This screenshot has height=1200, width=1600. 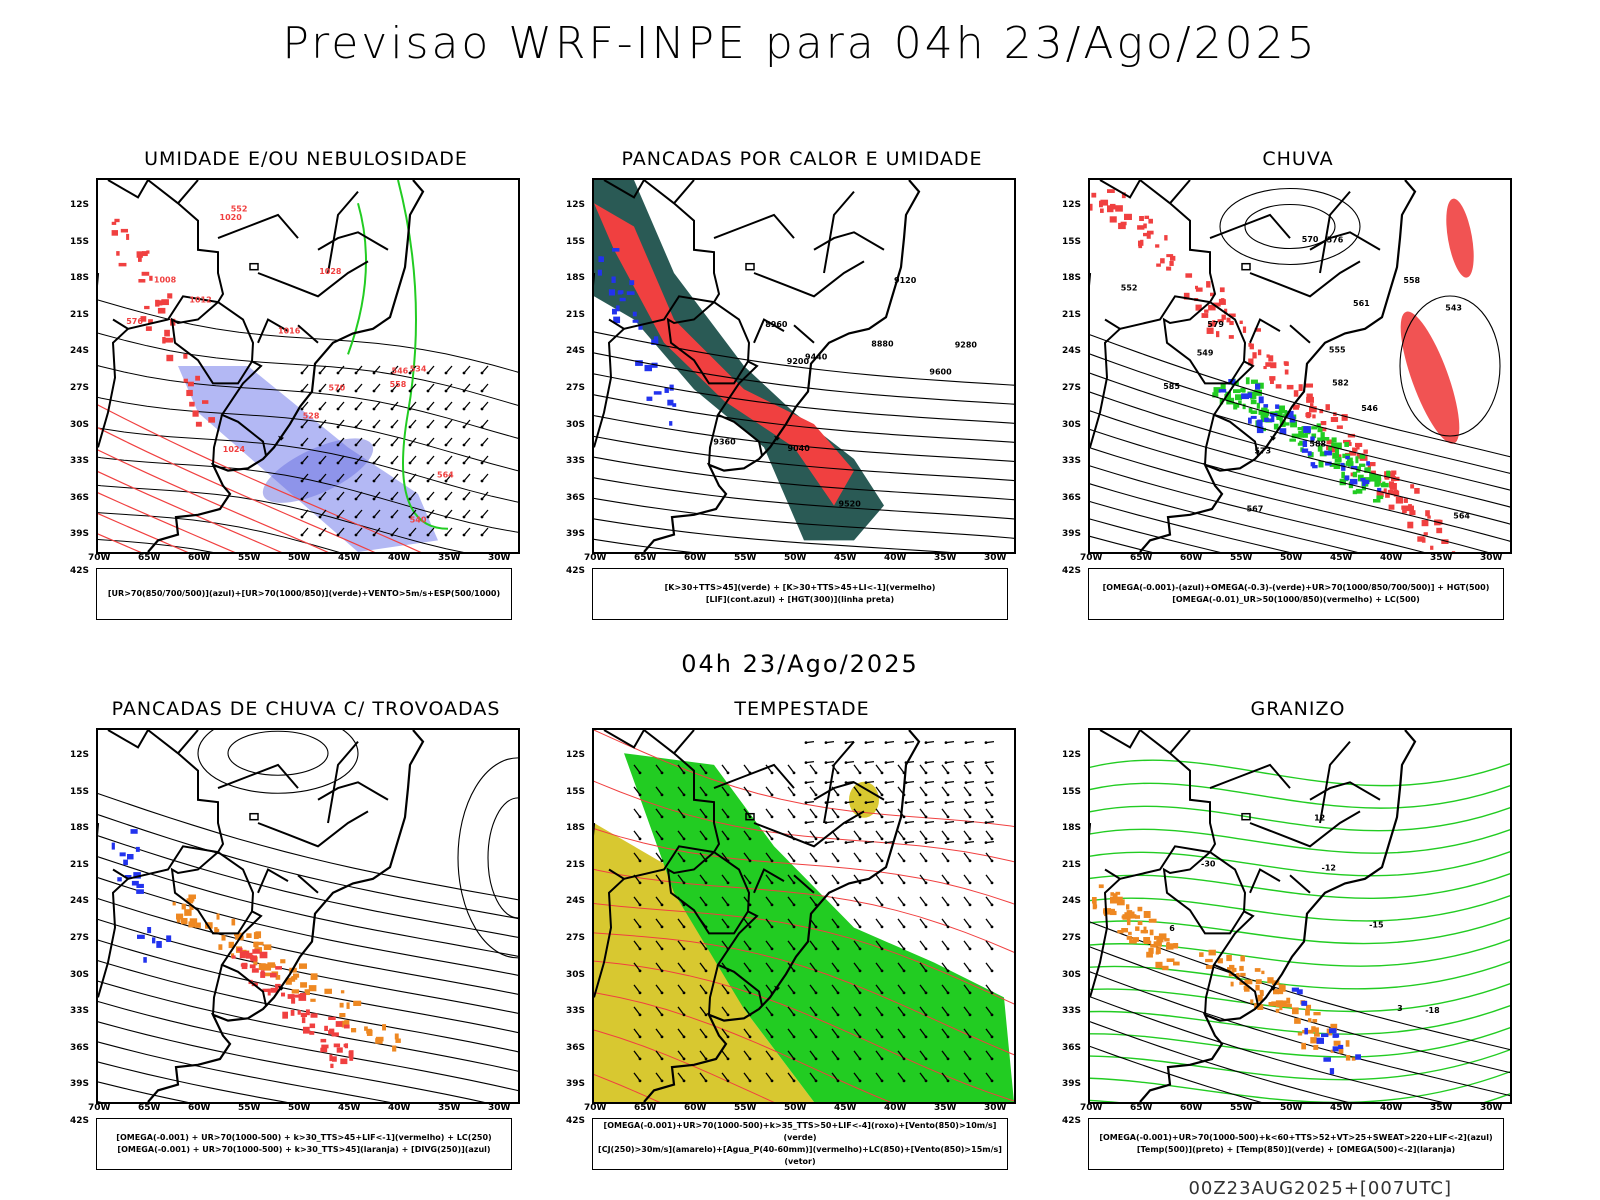 What do you see at coordinates (1376, 924) in the screenshot?
I see `contour-label: -15` at bounding box center [1376, 924].